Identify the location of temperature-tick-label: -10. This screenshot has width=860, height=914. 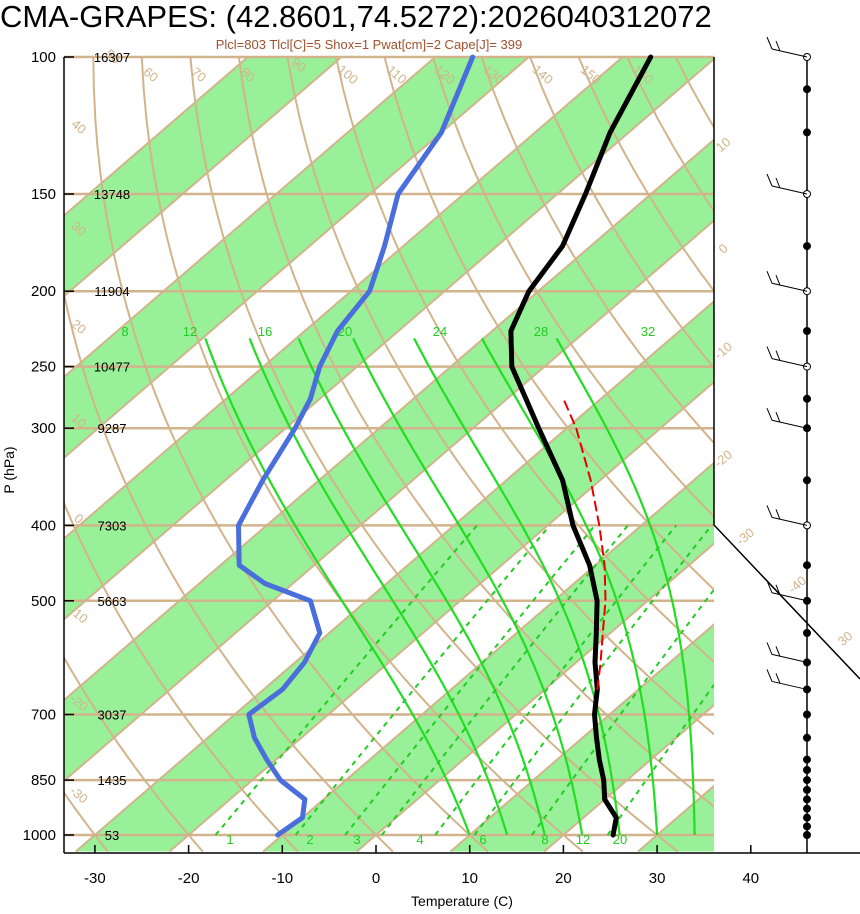
(282, 878).